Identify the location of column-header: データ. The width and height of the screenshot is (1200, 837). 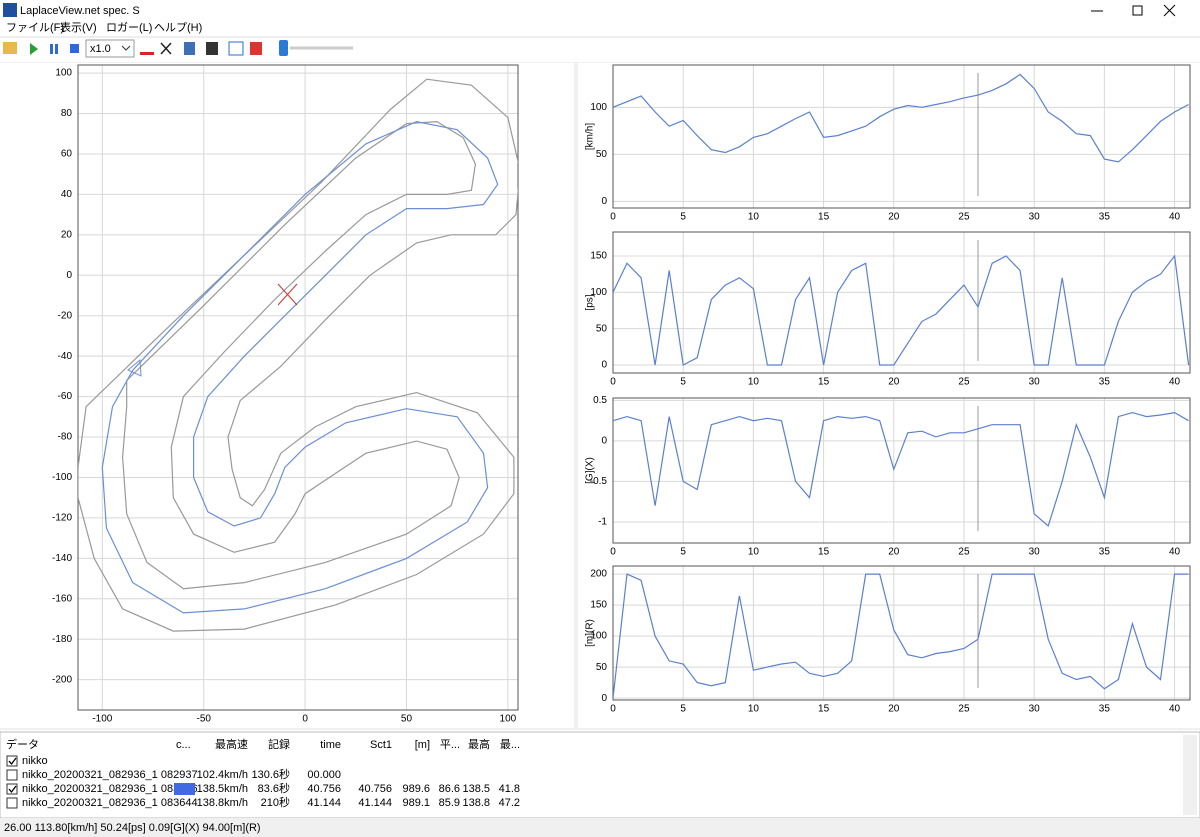
(22, 744).